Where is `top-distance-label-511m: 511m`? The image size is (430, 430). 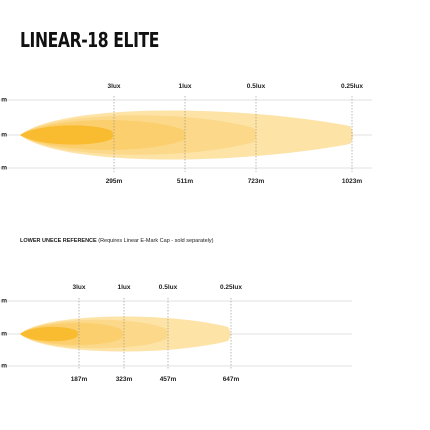
top-distance-label-511m: 511m is located at coordinates (185, 181).